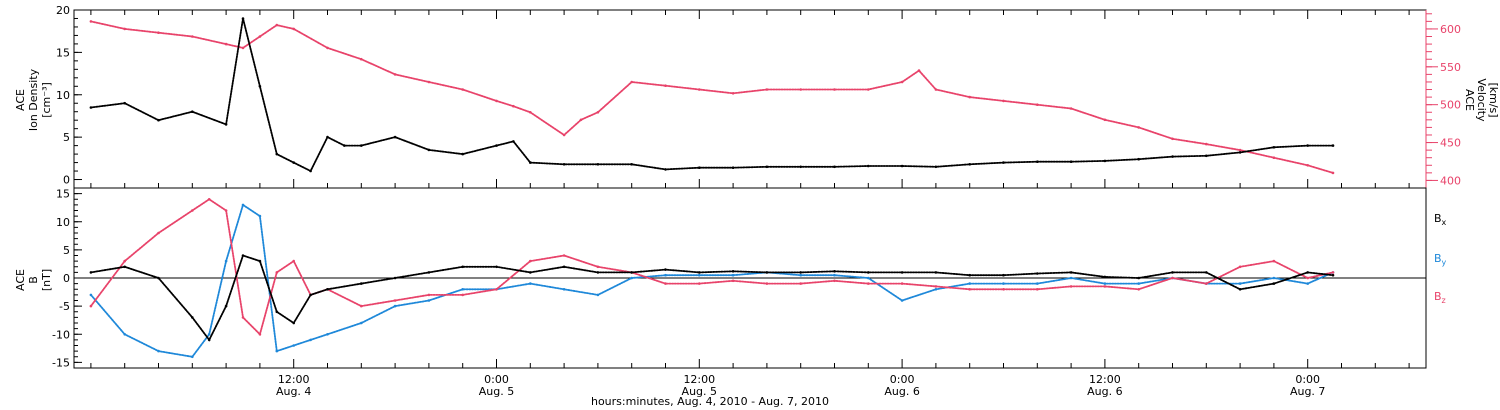  I want to click on field-tick-label-5: 10, so click(63, 222).